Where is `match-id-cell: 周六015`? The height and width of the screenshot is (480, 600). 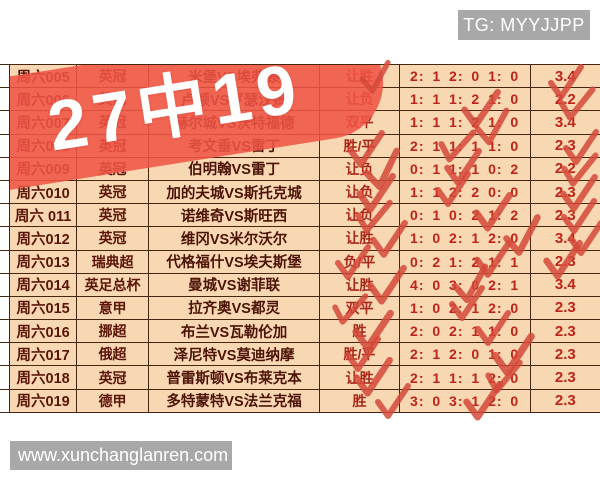 match-id-cell: 周六015 is located at coordinates (43, 308).